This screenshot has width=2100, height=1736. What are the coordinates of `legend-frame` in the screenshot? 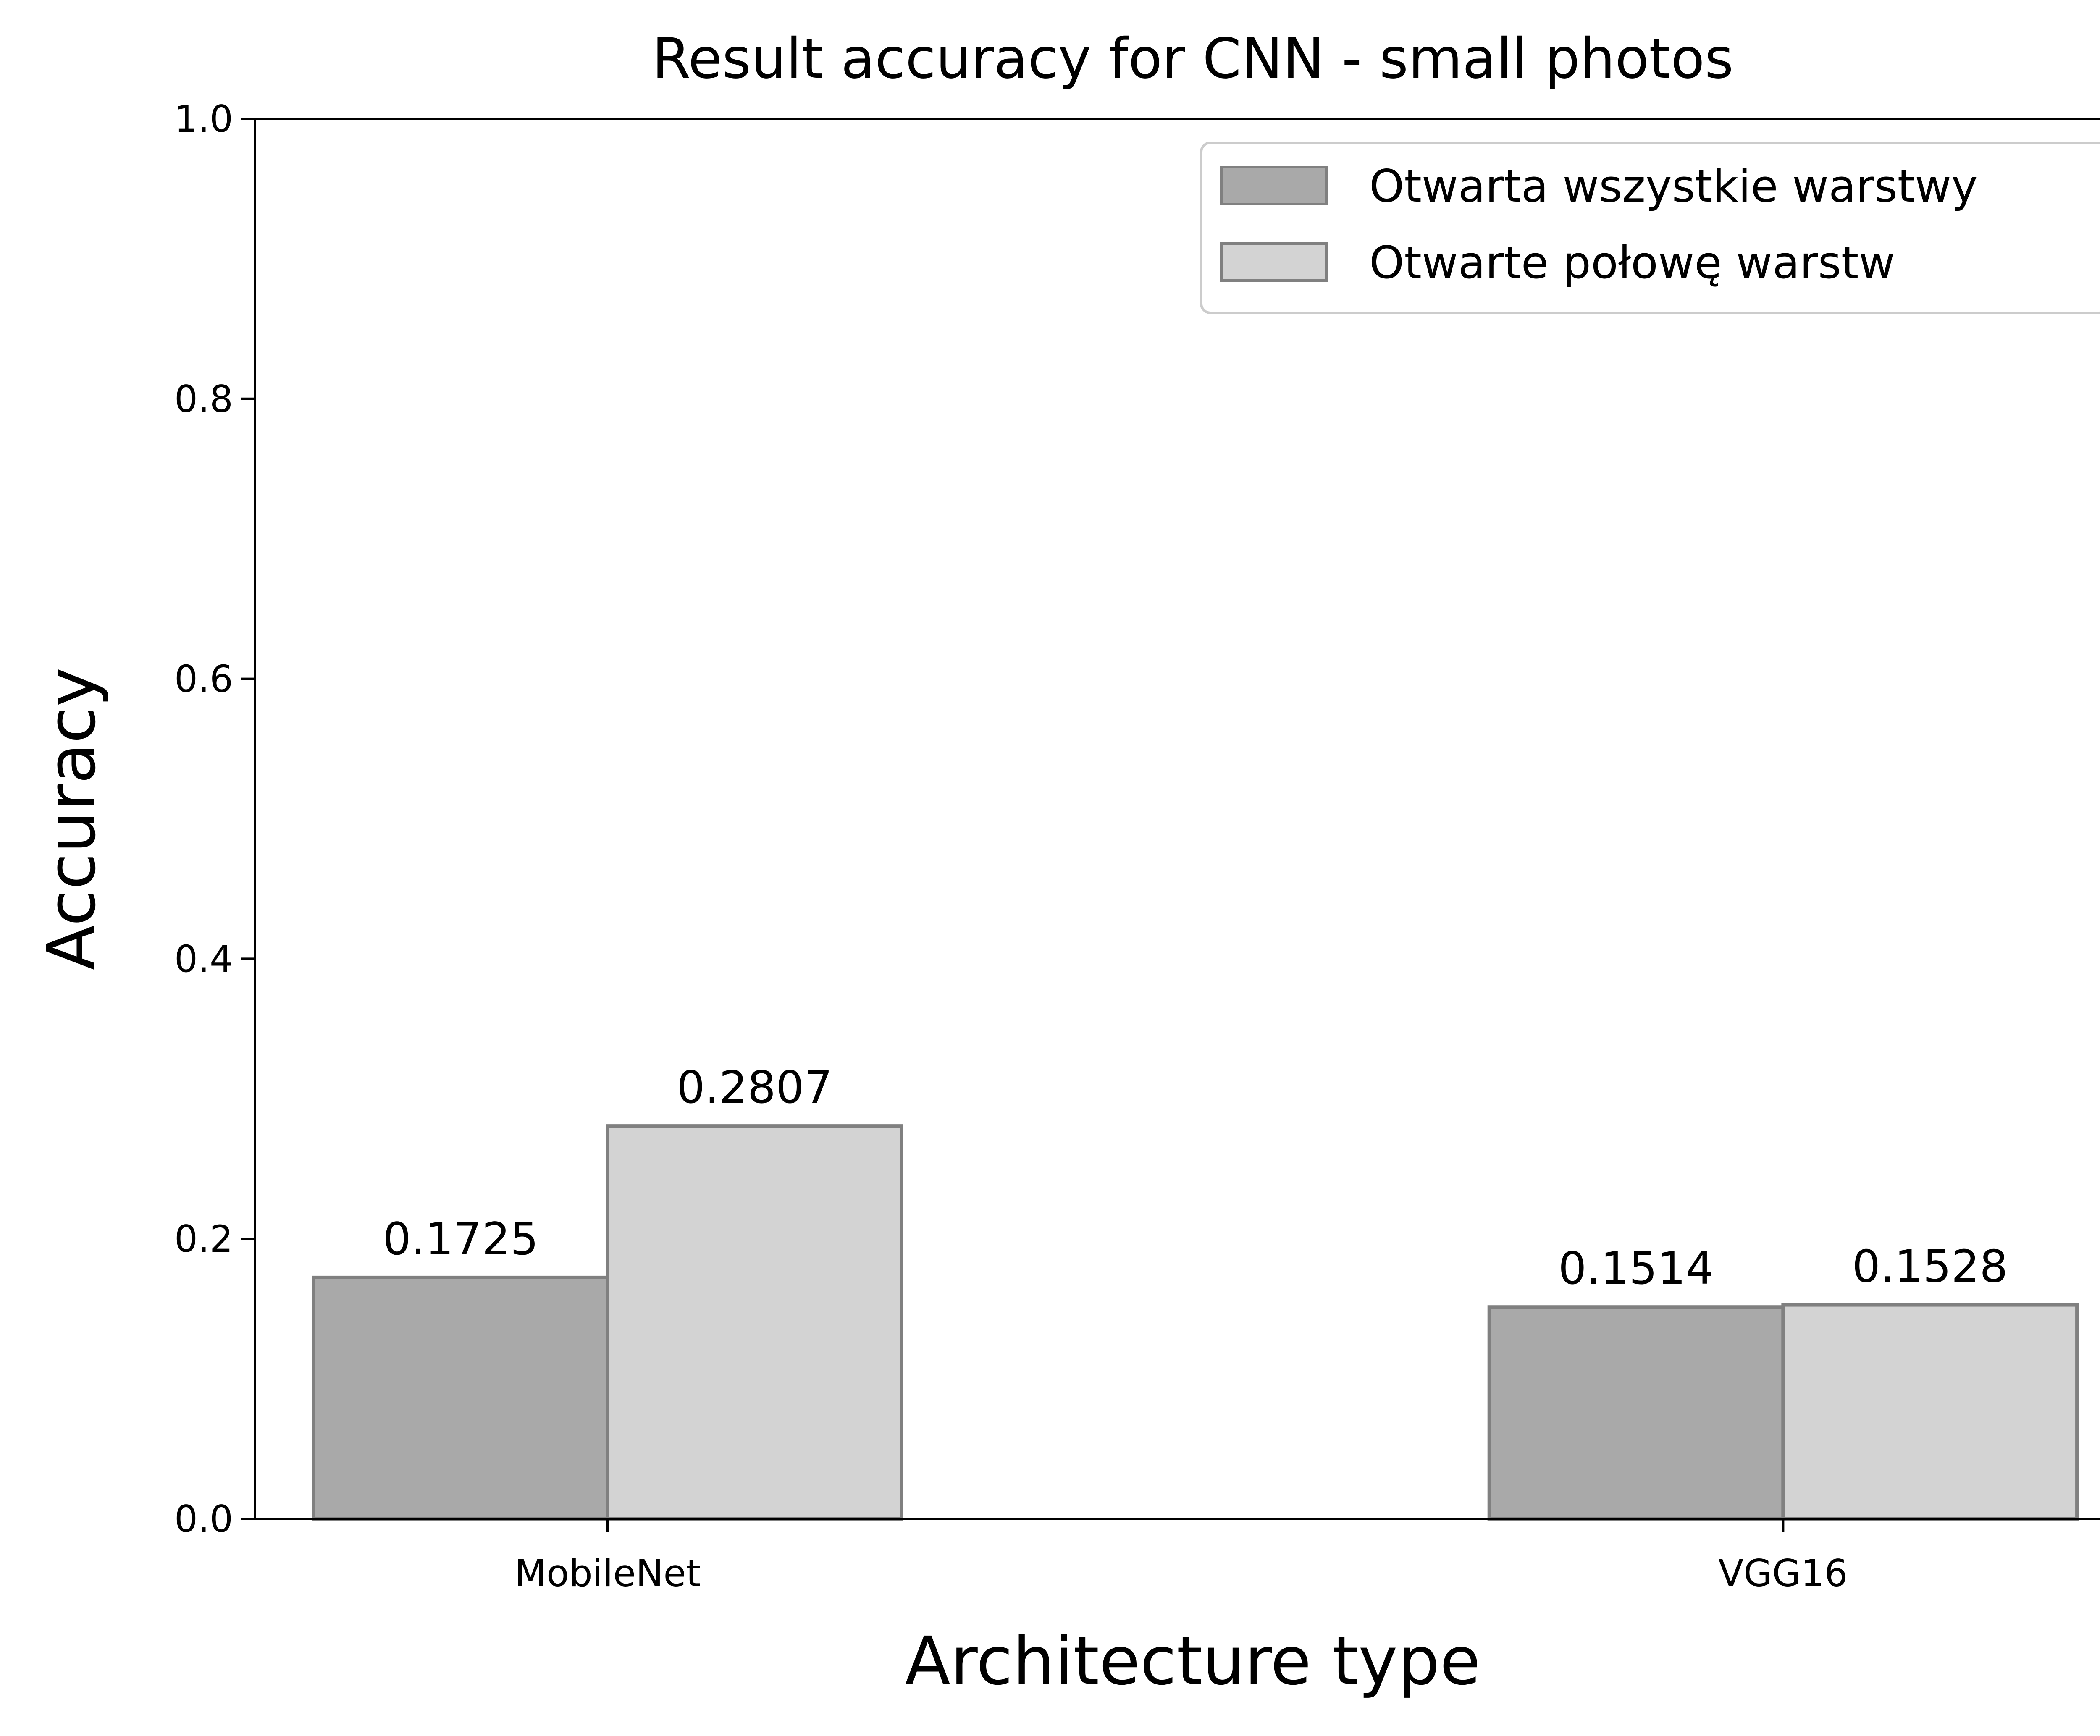 It's located at (1650, 228).